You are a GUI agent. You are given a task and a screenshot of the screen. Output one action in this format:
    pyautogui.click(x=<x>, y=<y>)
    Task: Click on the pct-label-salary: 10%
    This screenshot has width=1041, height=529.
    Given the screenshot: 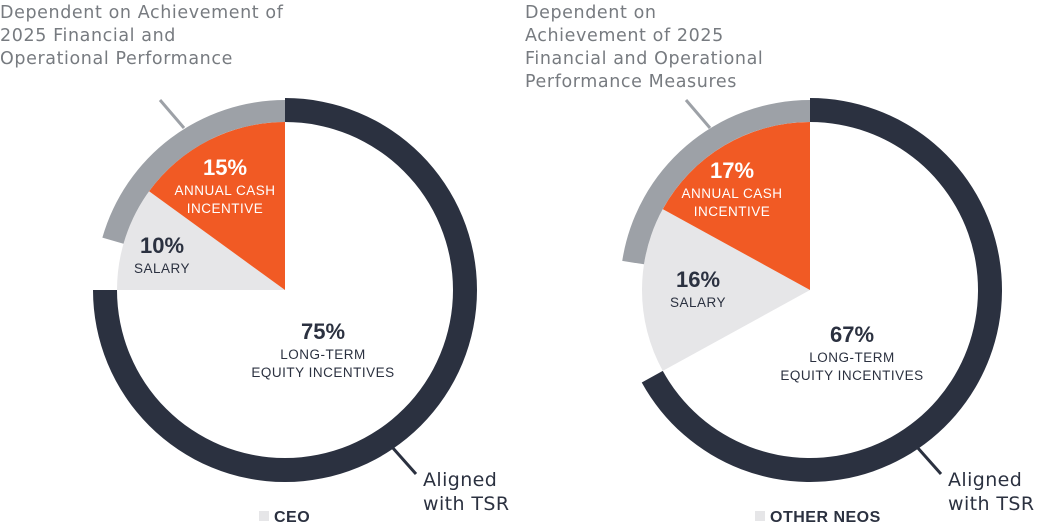 What is the action you would take?
    pyautogui.click(x=162, y=245)
    